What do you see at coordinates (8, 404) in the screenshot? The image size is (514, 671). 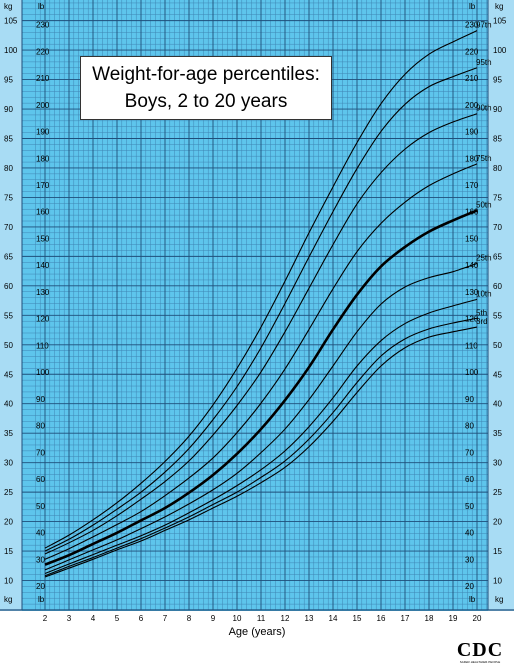 I see `y-tick-kg-left: 40` at bounding box center [8, 404].